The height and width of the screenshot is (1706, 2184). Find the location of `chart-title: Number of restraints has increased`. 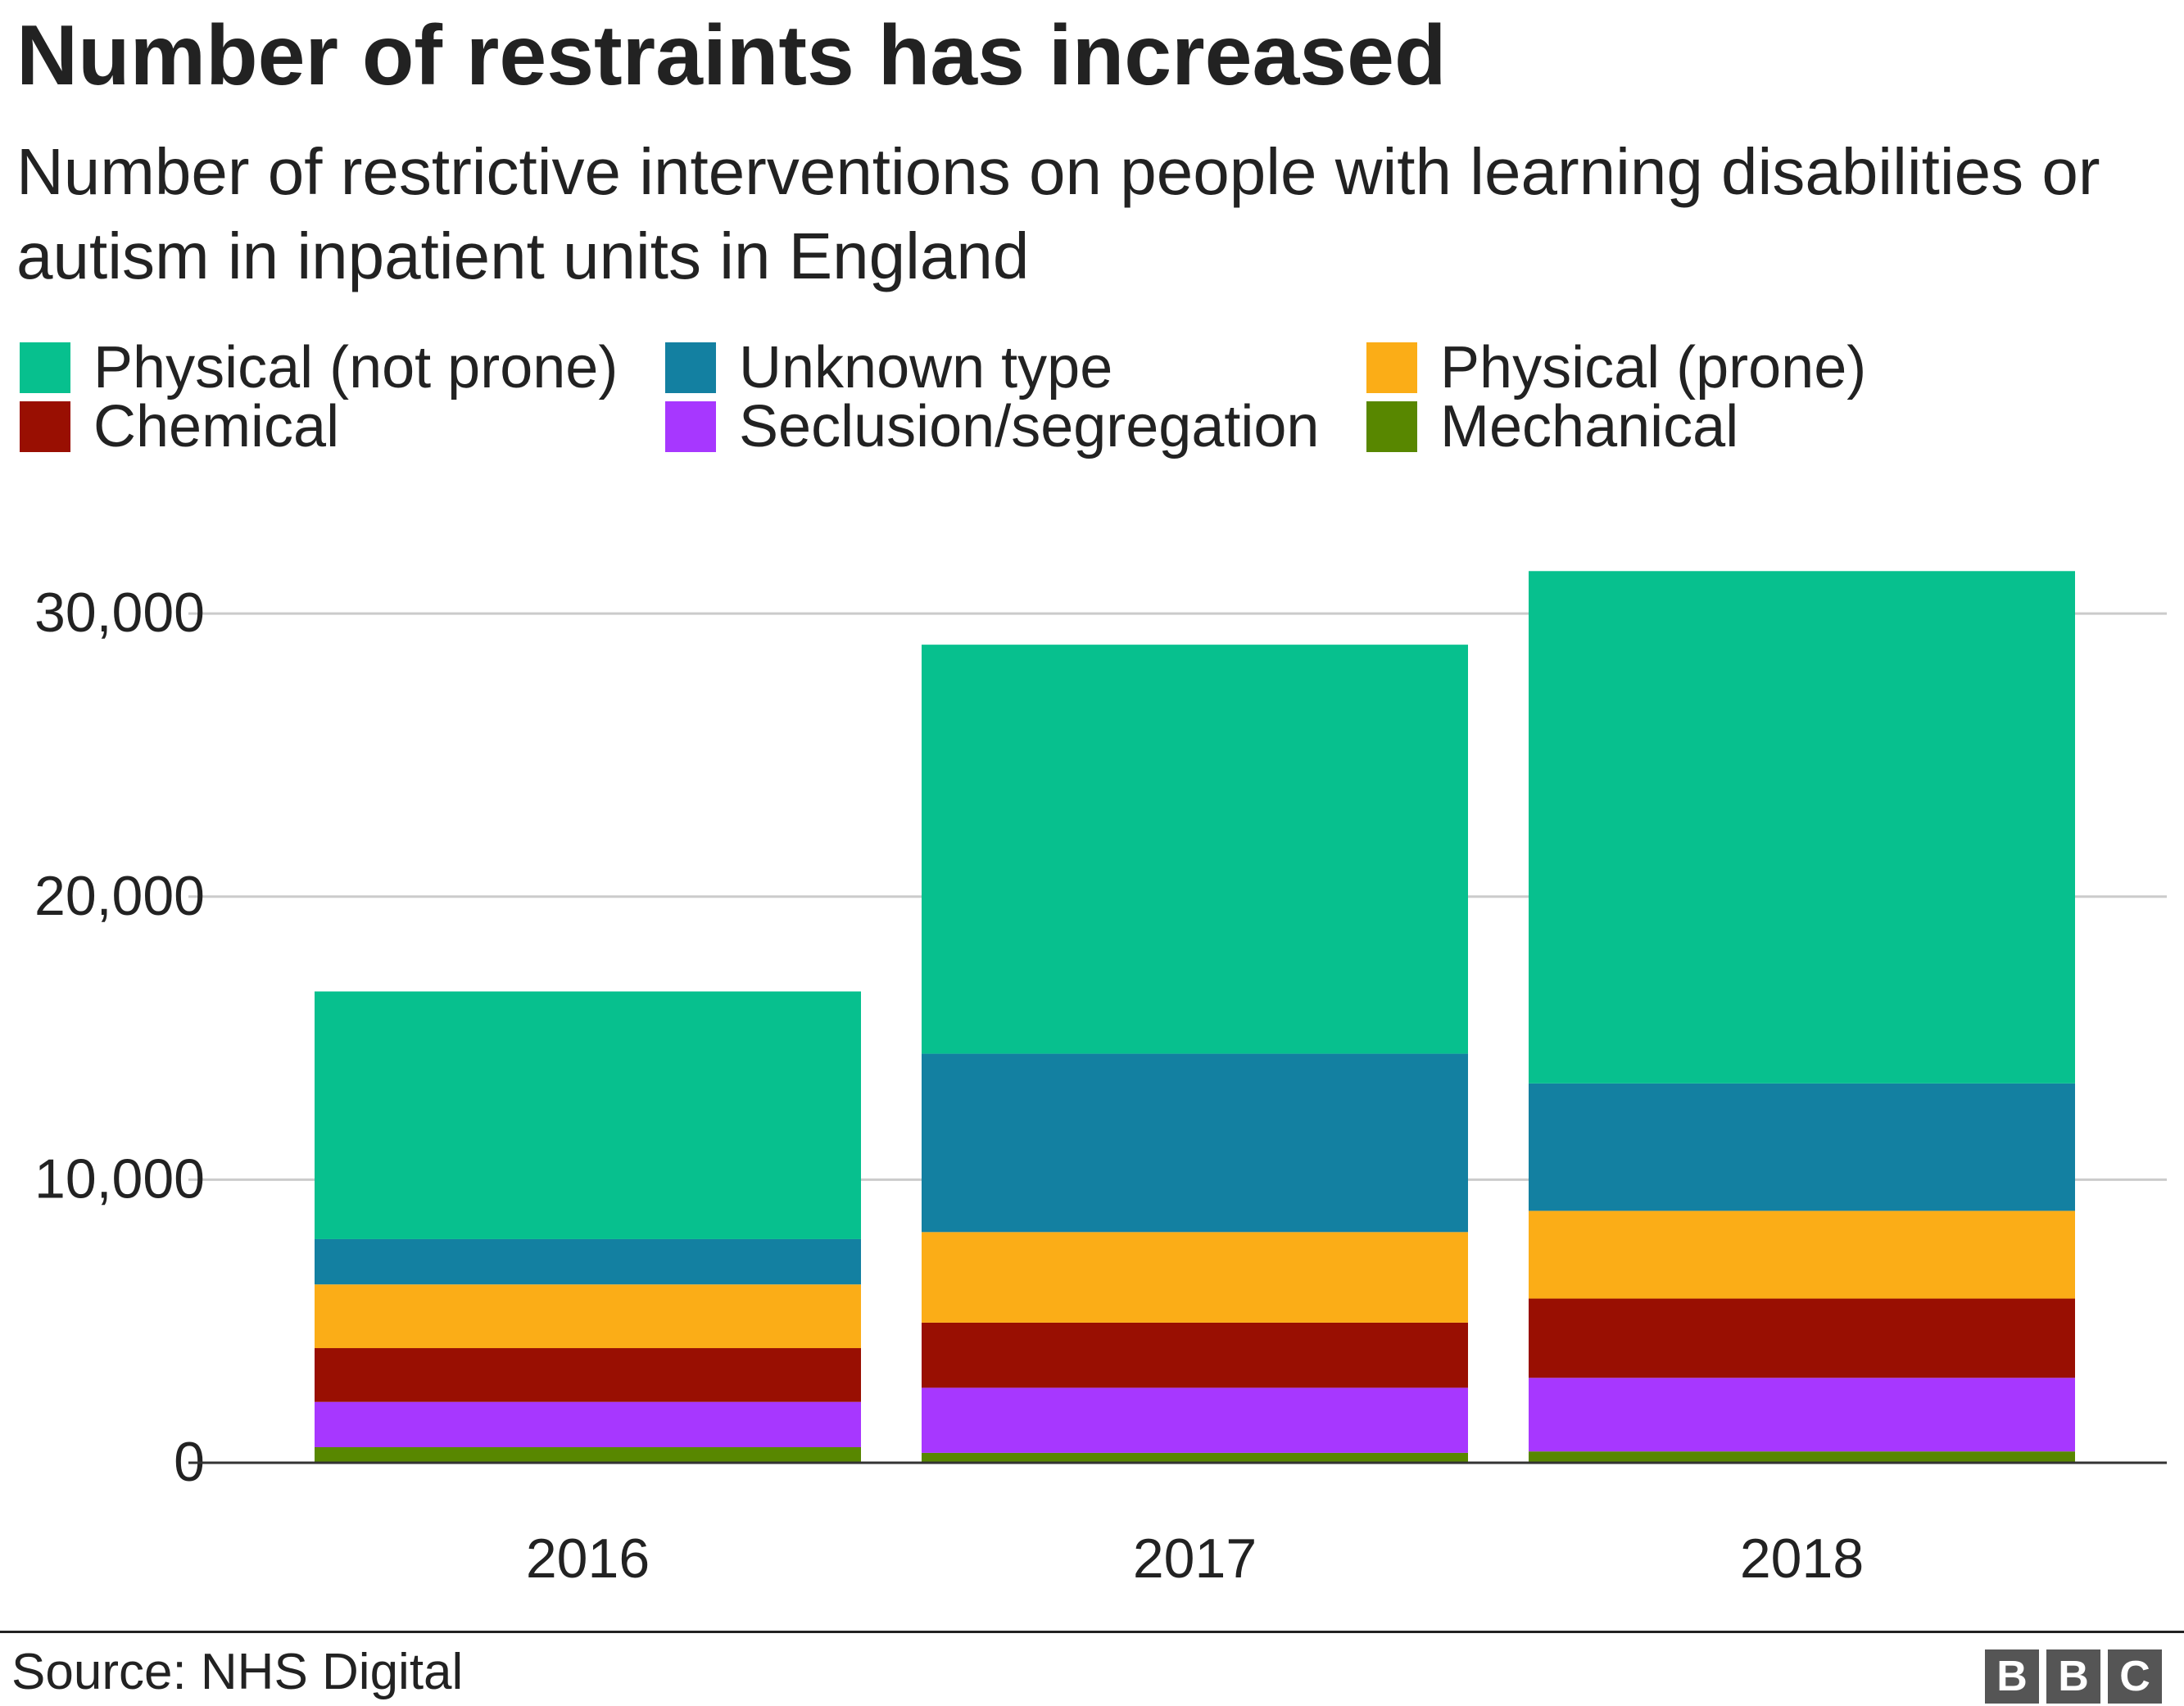

chart-title: Number of restraints has increased is located at coordinates (731, 56).